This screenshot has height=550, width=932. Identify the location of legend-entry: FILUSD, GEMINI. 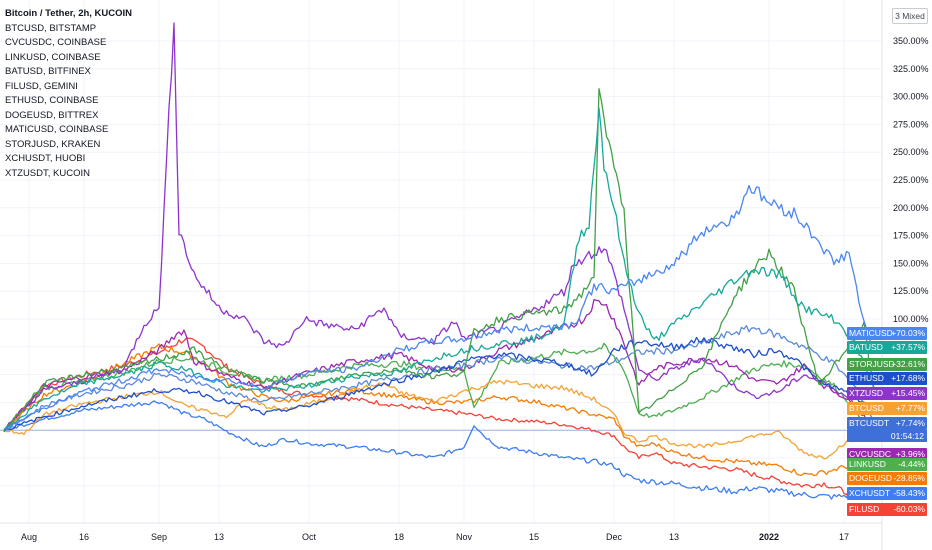
(41, 86).